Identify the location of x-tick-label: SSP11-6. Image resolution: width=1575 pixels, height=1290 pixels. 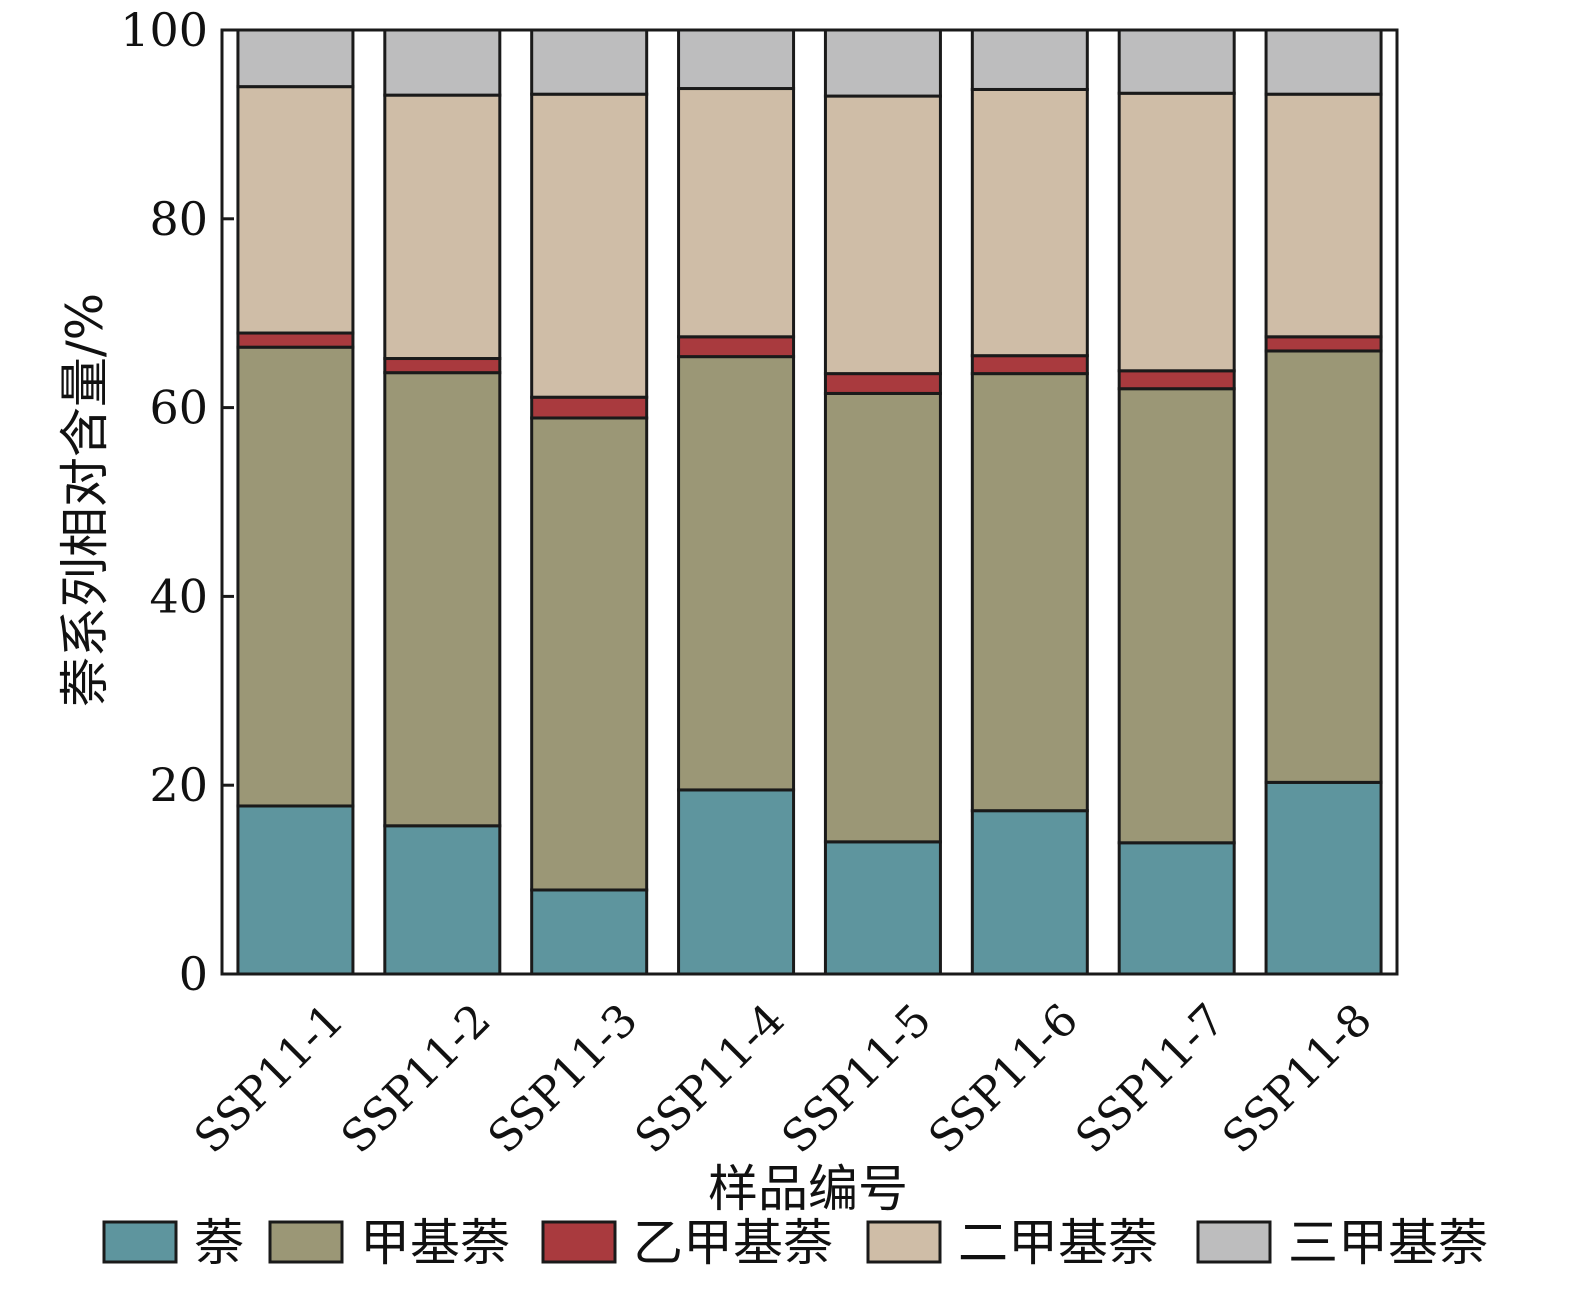
(1003, 1078).